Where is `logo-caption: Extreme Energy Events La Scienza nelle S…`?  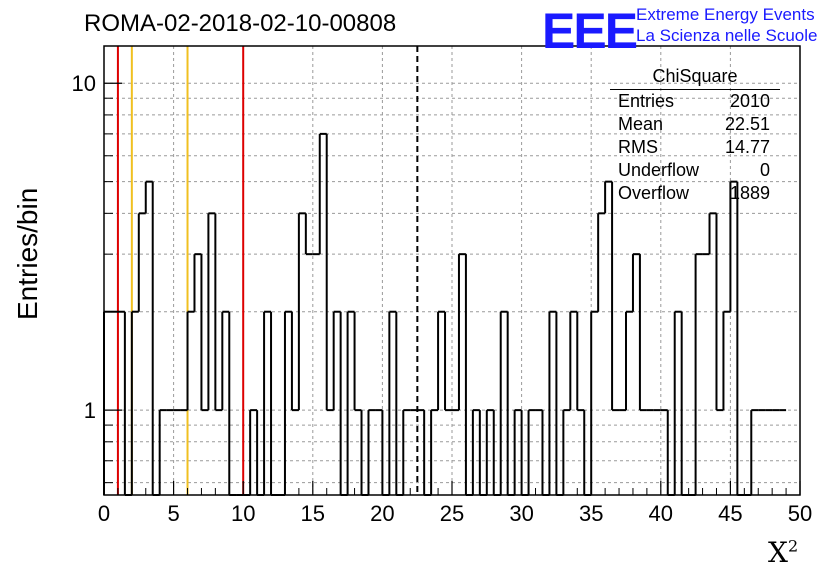
logo-caption: Extreme Energy Events La Scienza nelle S… is located at coordinates (726, 25).